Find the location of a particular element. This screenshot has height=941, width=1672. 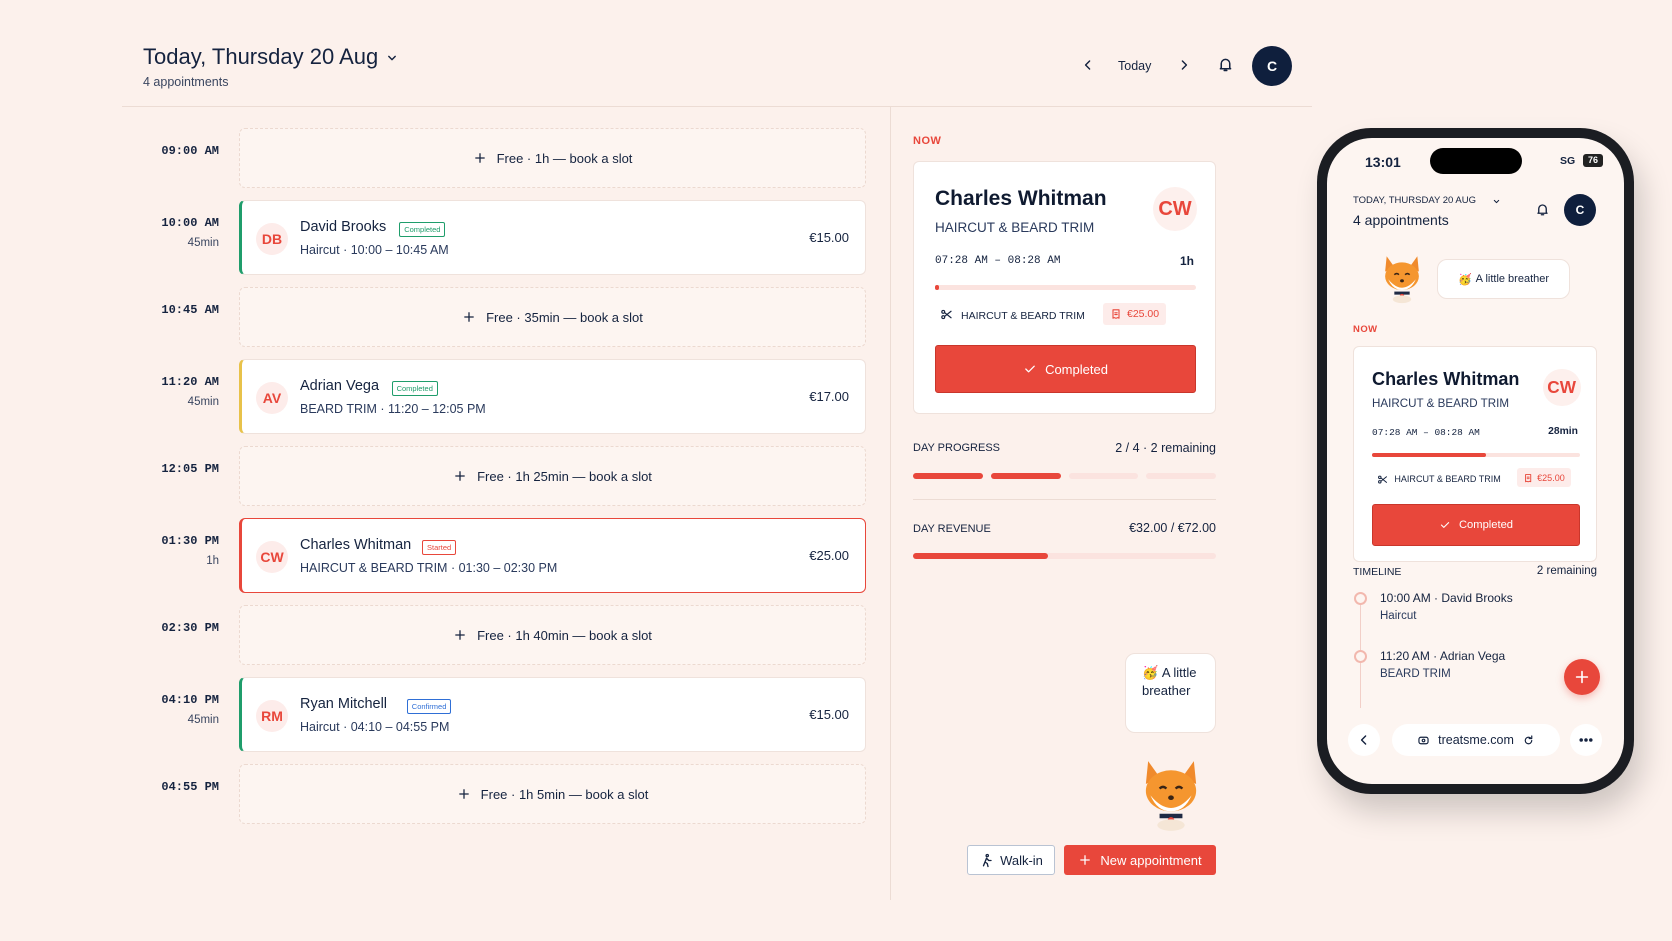

walk-icon-svg is located at coordinates (987, 860).